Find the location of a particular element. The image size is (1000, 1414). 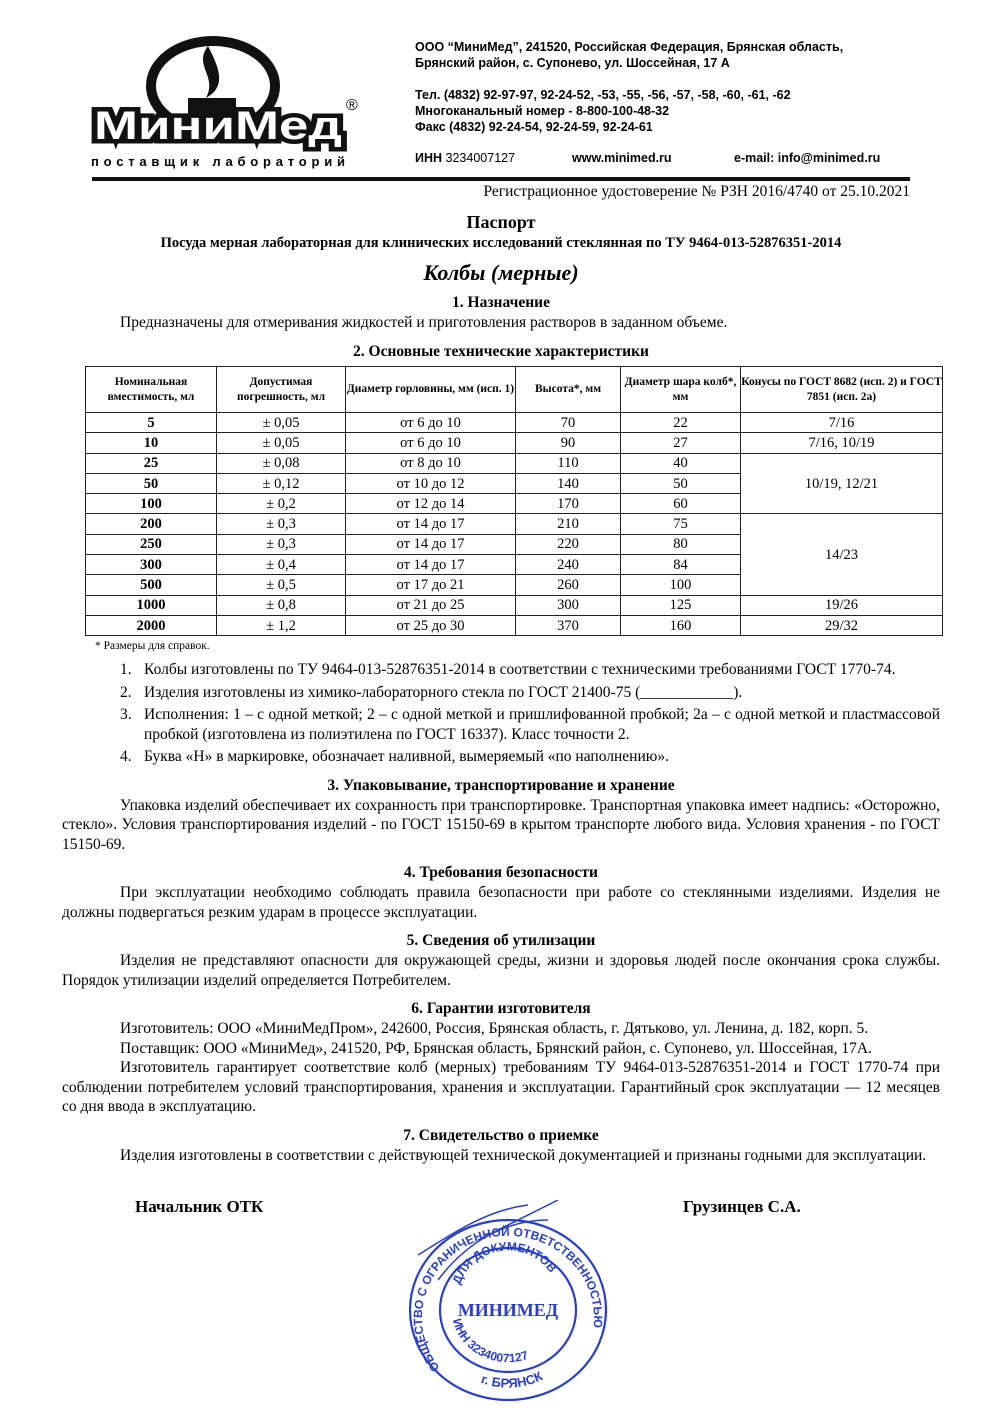

table-cell: 70 is located at coordinates (568, 422).